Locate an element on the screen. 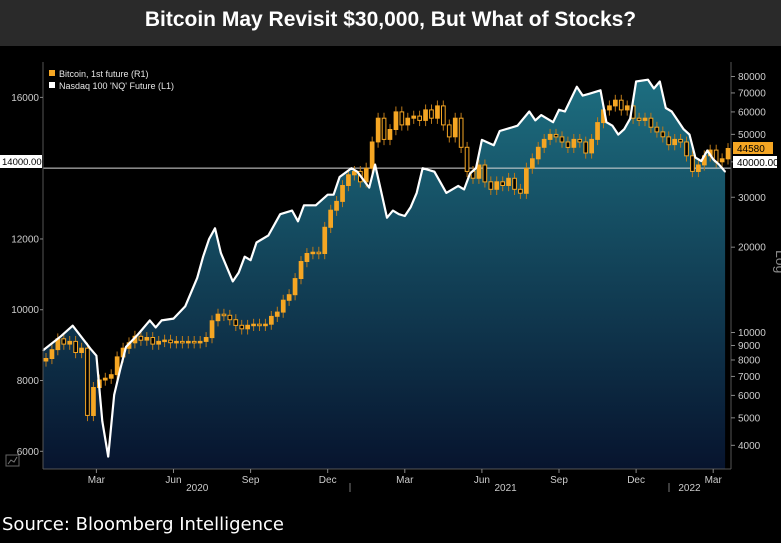 The height and width of the screenshot is (543, 781). chart-settings-icon is located at coordinates (12, 460).